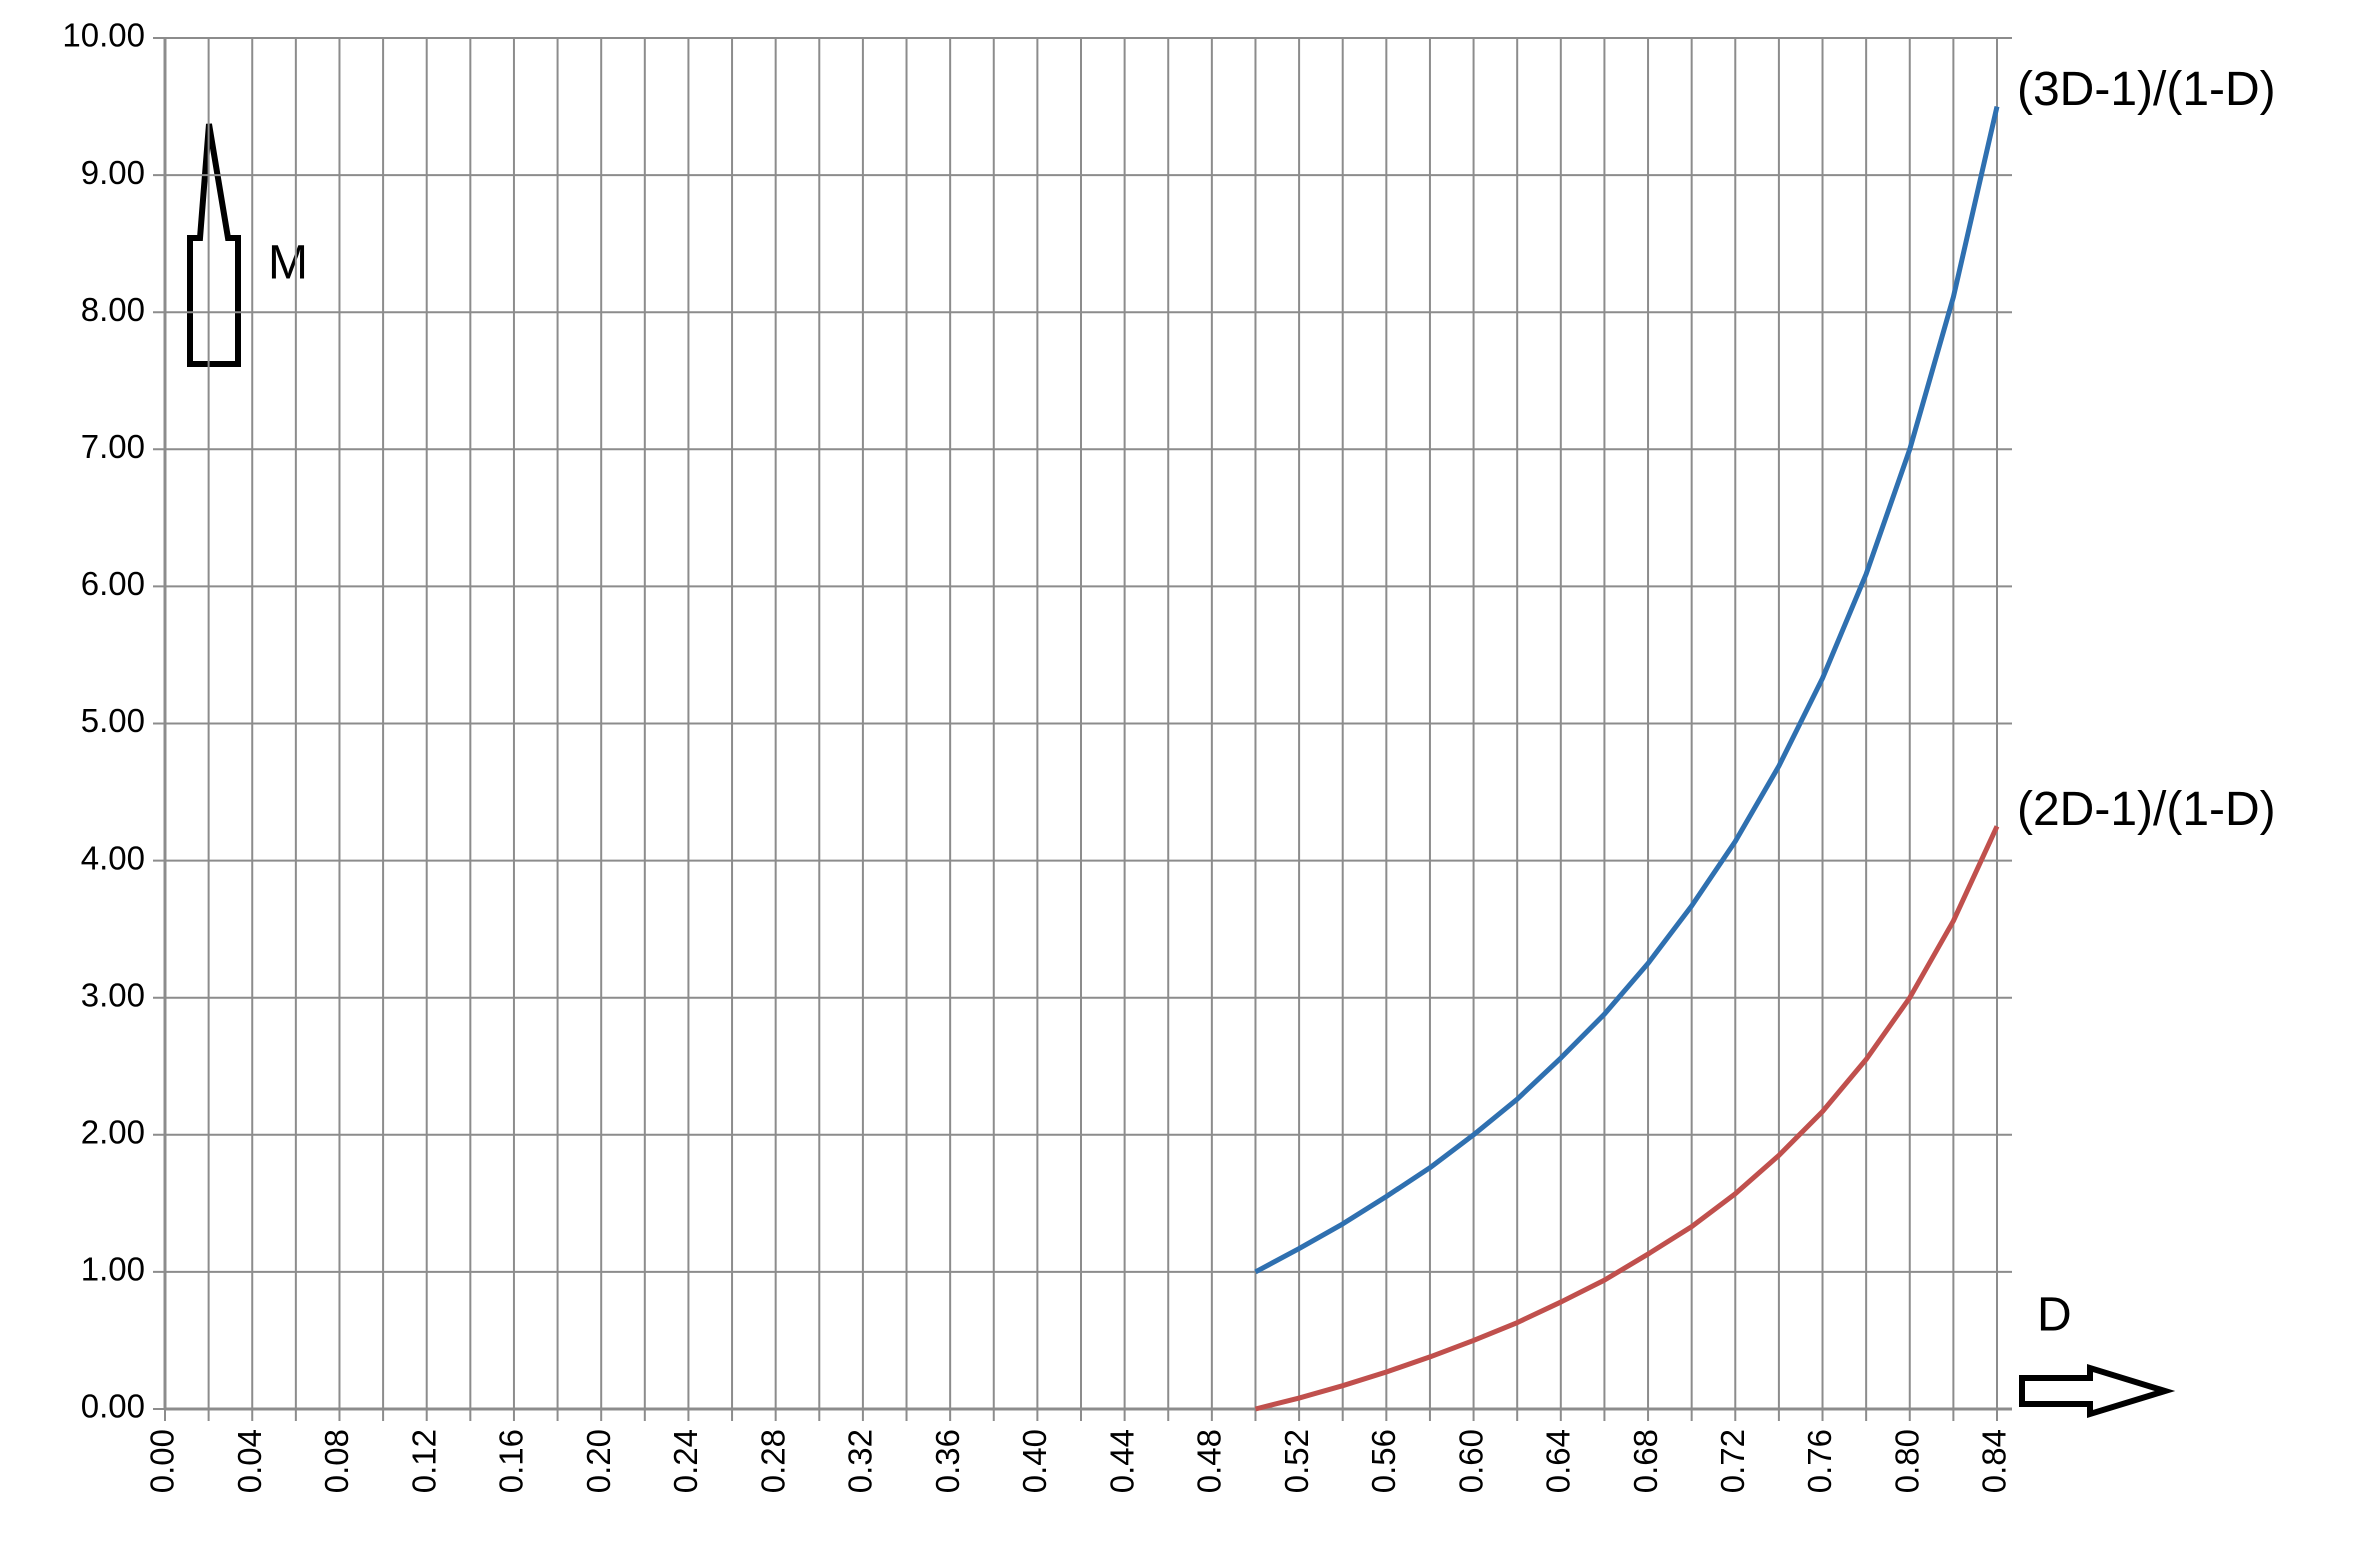 The width and height of the screenshot is (2376, 1555). I want to click on y-tick-label: 6.00, so click(113, 583).